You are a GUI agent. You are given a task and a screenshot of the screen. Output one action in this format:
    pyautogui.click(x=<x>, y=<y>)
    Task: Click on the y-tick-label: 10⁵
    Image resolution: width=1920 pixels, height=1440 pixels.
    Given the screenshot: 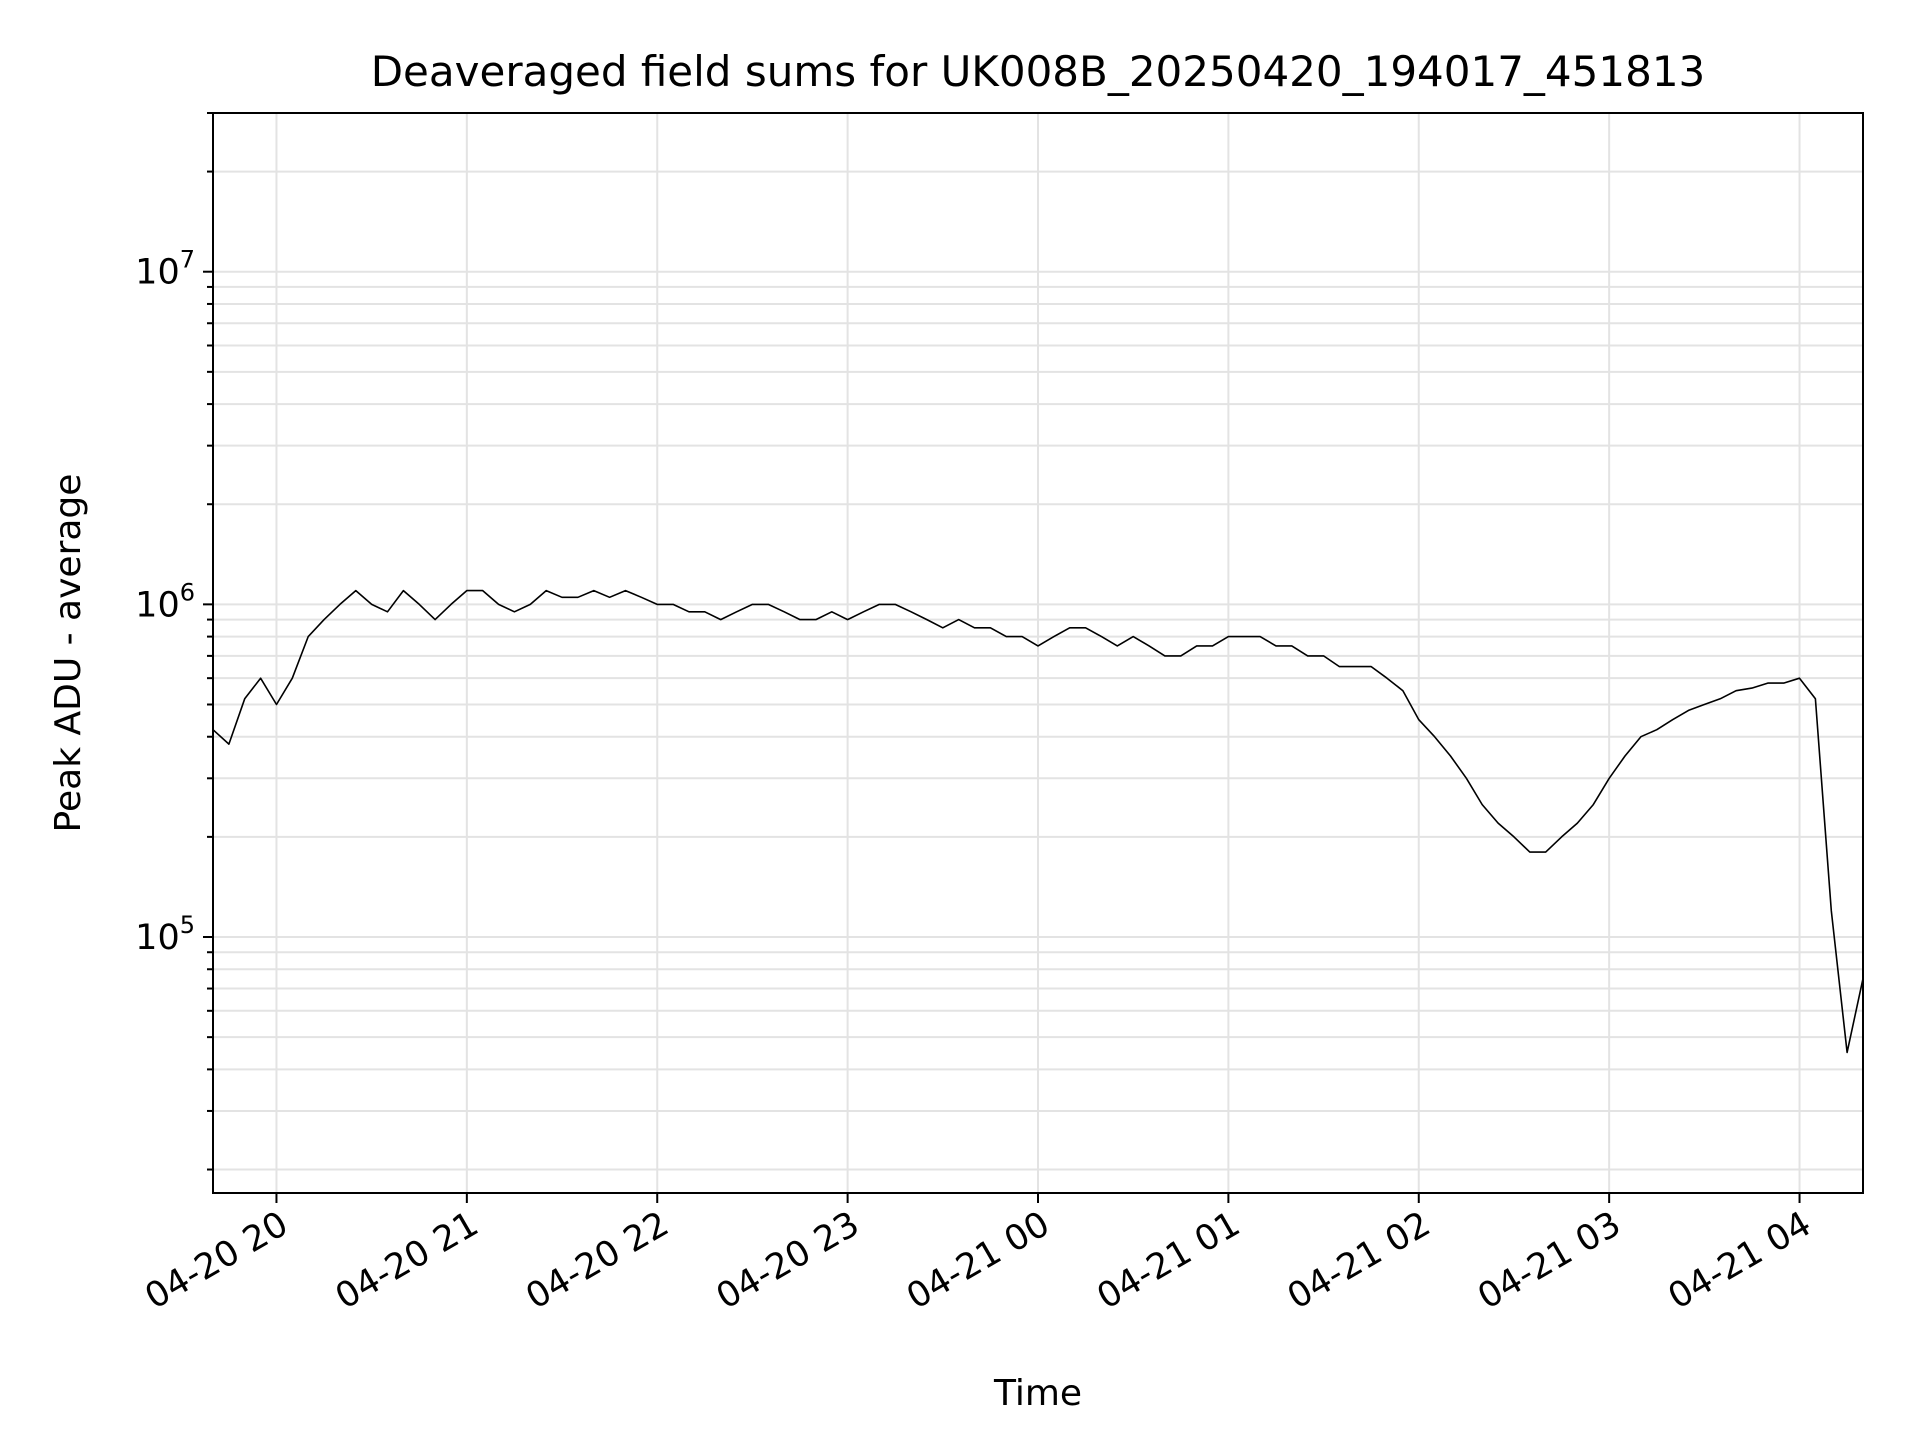 What is the action you would take?
    pyautogui.click(x=165, y=934)
    